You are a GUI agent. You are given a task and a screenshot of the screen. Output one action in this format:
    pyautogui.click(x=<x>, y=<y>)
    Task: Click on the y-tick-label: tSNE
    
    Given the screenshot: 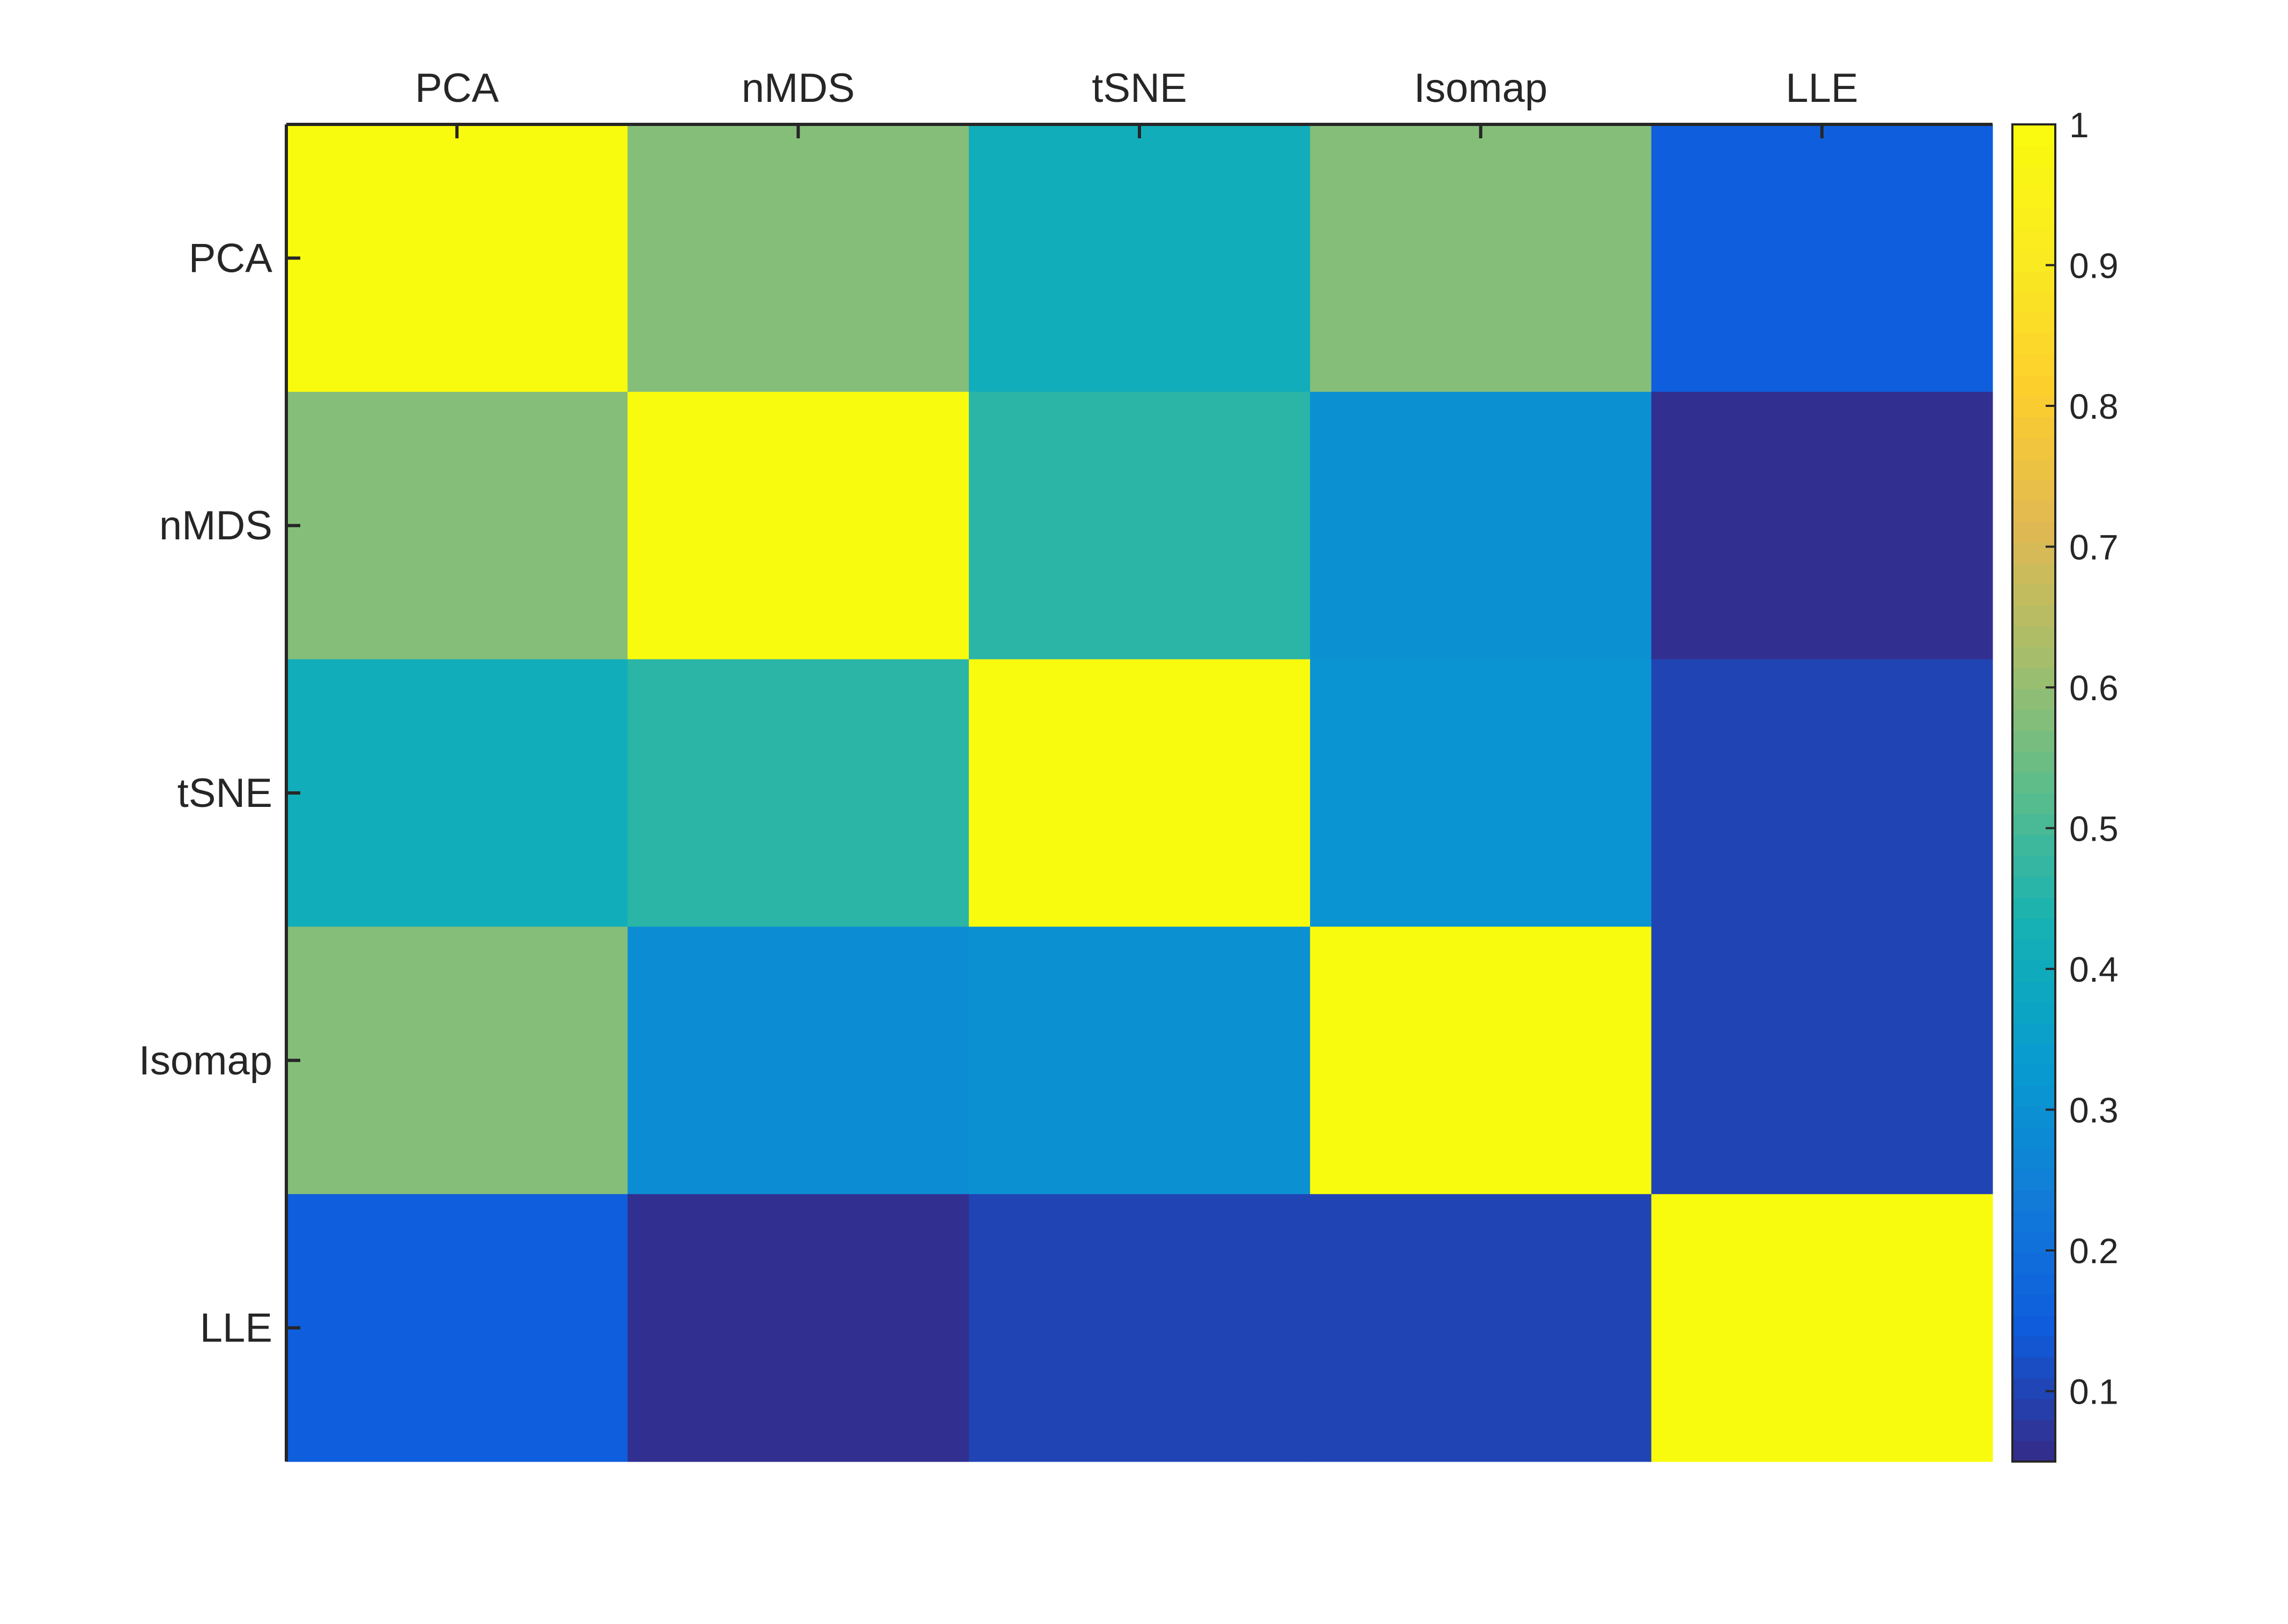 What is the action you would take?
    pyautogui.click(x=224, y=793)
    